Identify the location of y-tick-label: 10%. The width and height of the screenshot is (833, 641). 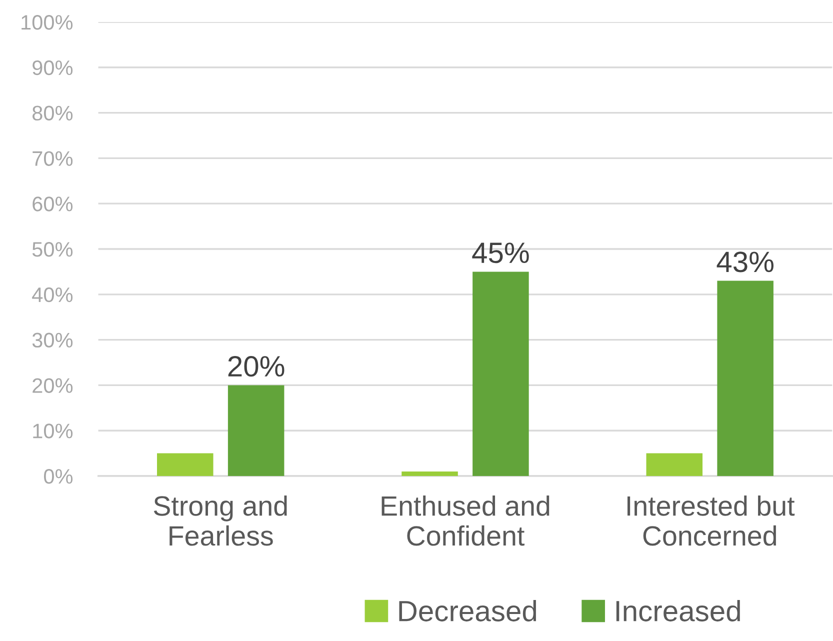
(53, 431).